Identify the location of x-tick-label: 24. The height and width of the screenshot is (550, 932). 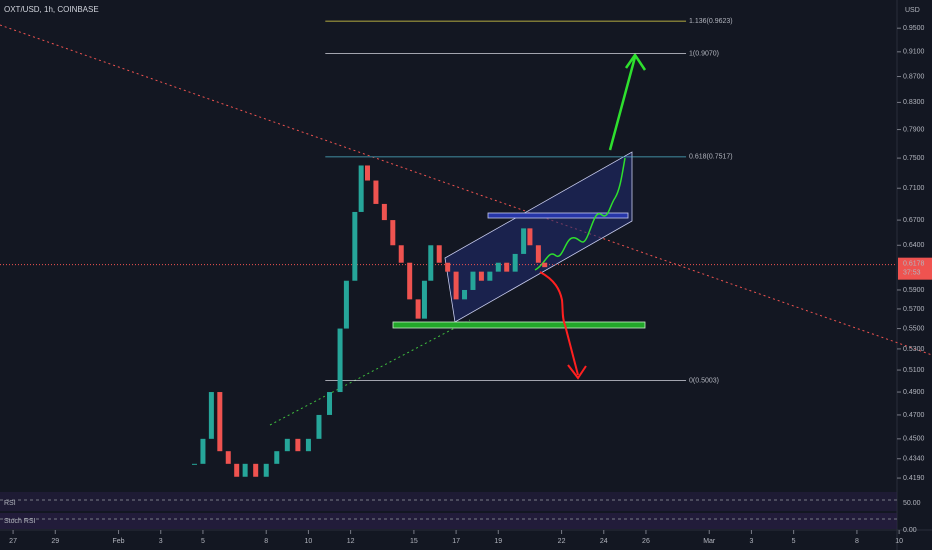
(604, 541).